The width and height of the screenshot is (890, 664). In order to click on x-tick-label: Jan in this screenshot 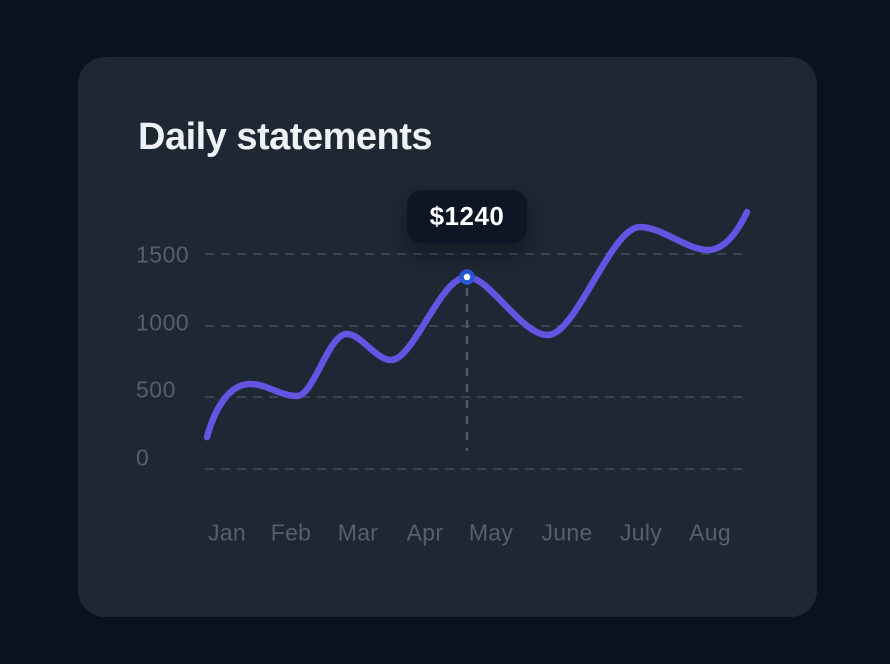, I will do `click(227, 532)`.